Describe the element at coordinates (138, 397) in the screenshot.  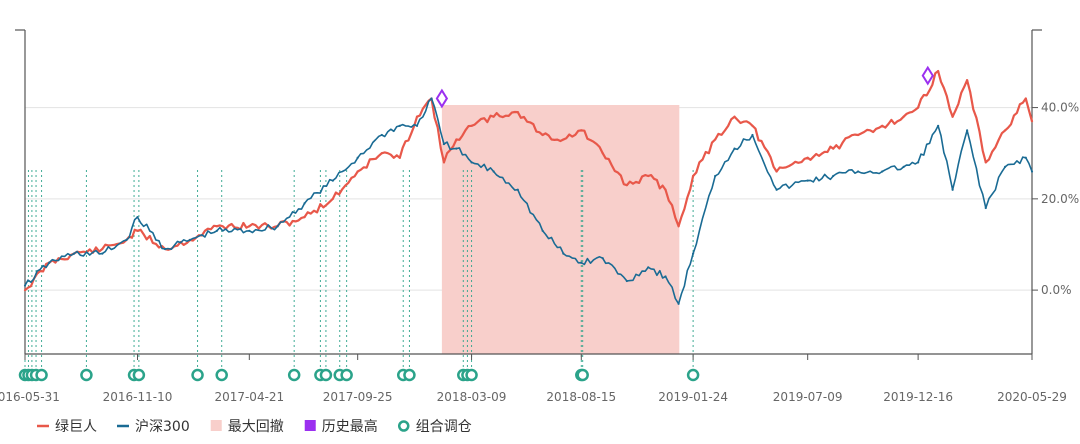
I see `x-tick-label: 2016-11-10` at that location.